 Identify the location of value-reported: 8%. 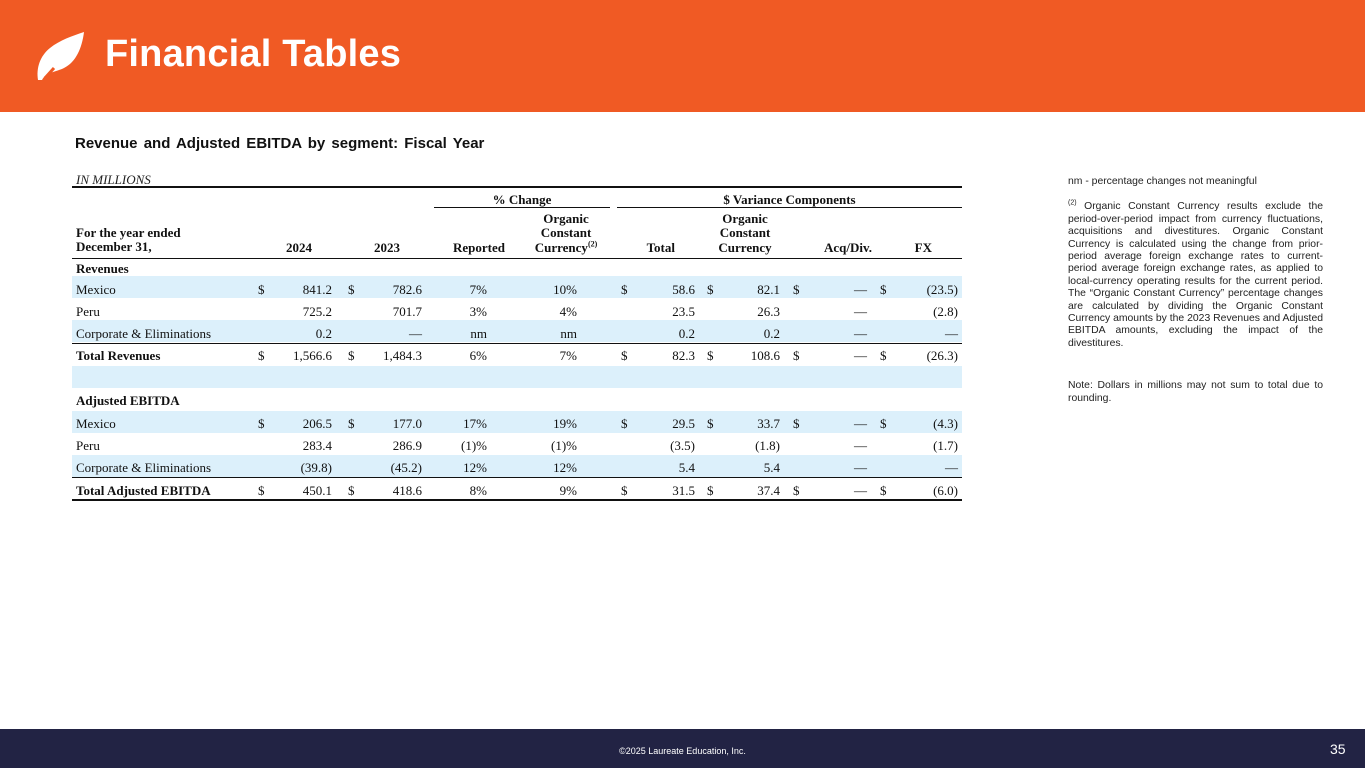
(478, 490).